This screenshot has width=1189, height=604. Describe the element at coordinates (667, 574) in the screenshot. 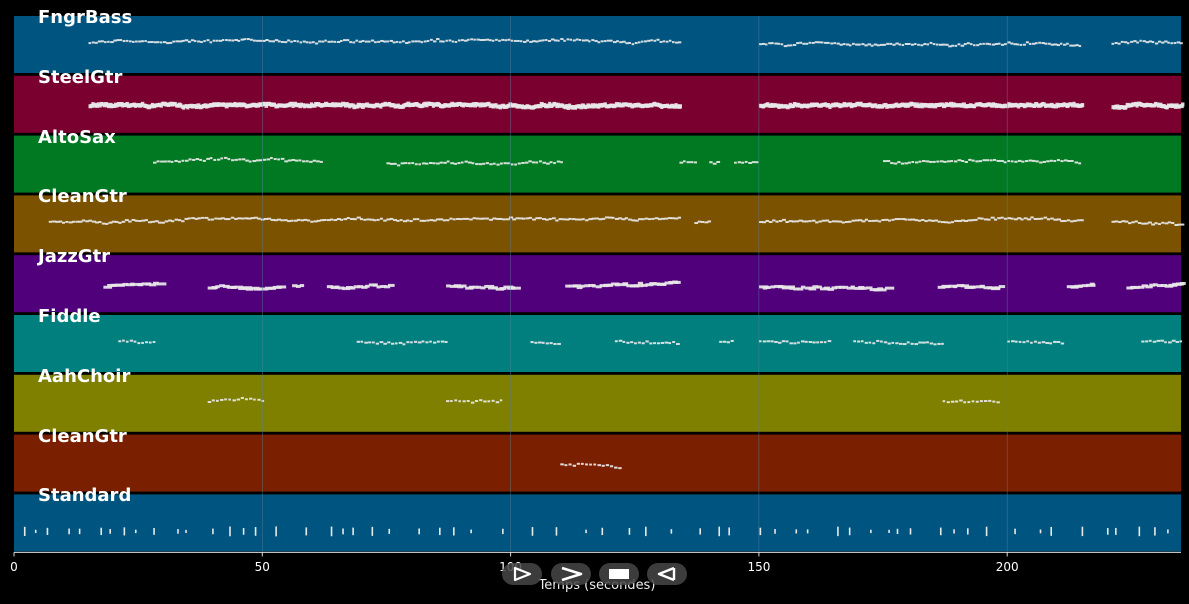

I see `back-button` at that location.